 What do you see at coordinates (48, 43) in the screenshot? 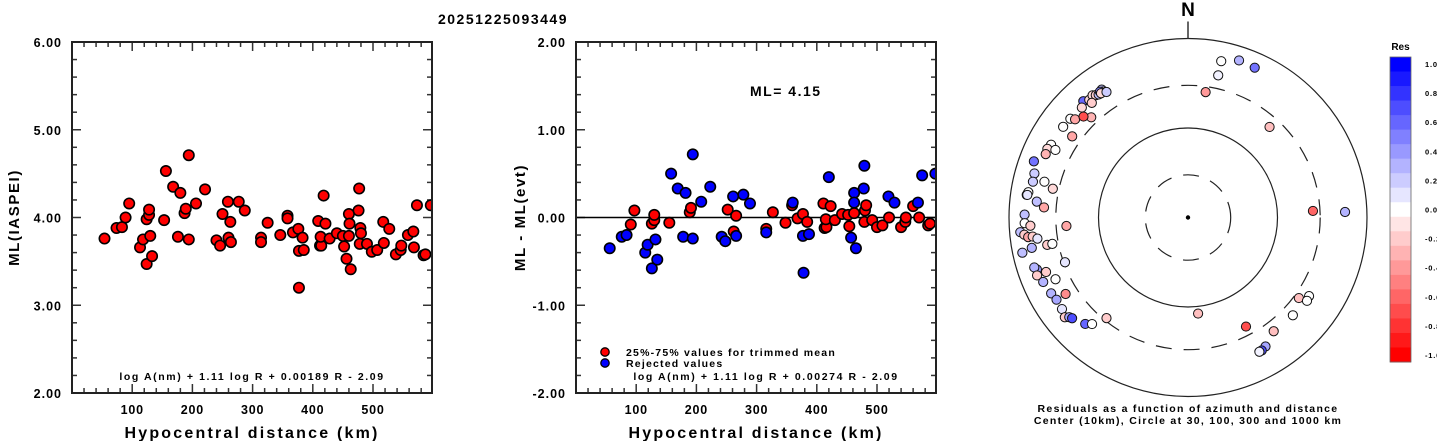
I see `y-tick-label: 6.00` at bounding box center [48, 43].